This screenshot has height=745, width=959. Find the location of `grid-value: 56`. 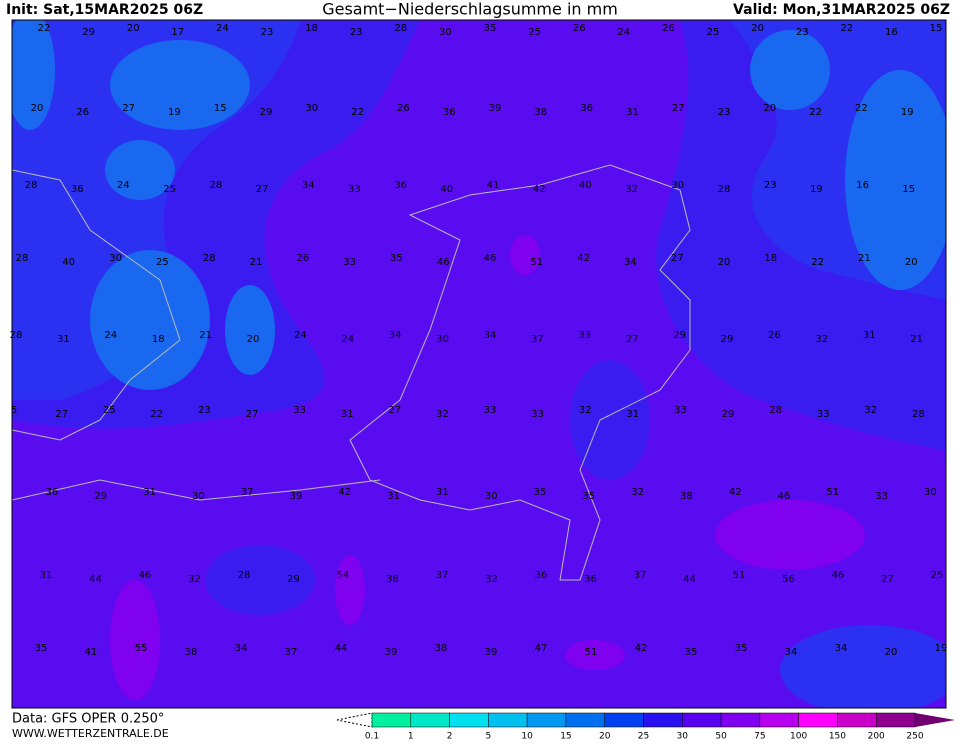

grid-value: 56 is located at coordinates (788, 579).